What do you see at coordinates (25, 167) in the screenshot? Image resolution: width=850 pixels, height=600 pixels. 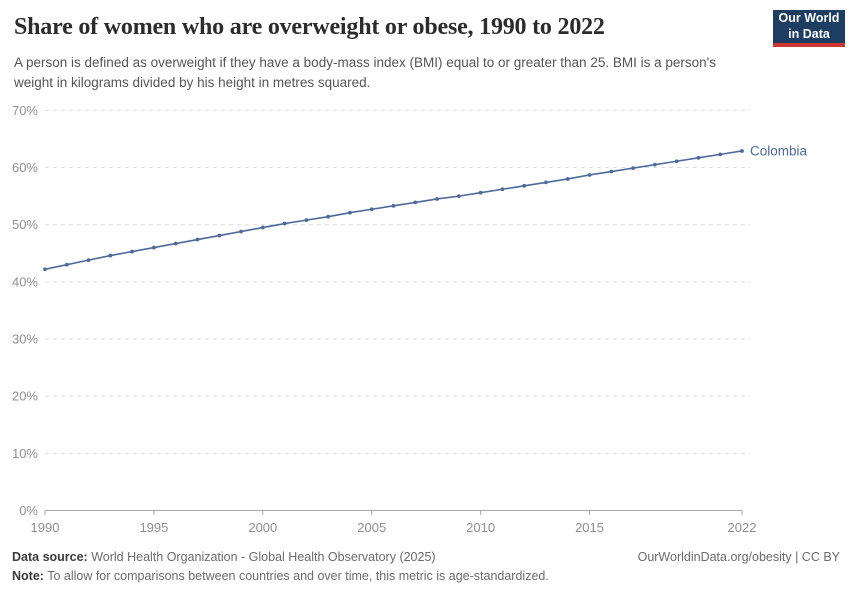 I see `y-tick-label: 60%` at bounding box center [25, 167].